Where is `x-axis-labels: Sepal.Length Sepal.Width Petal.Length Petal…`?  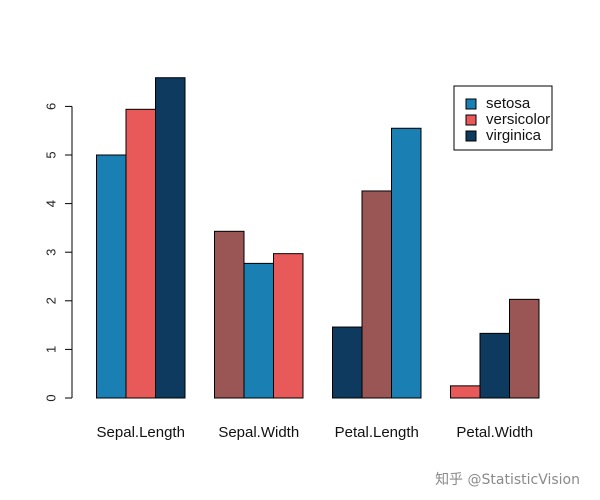 x-axis-labels: Sepal.Length Sepal.Width Petal.Length Petal… is located at coordinates (315, 432).